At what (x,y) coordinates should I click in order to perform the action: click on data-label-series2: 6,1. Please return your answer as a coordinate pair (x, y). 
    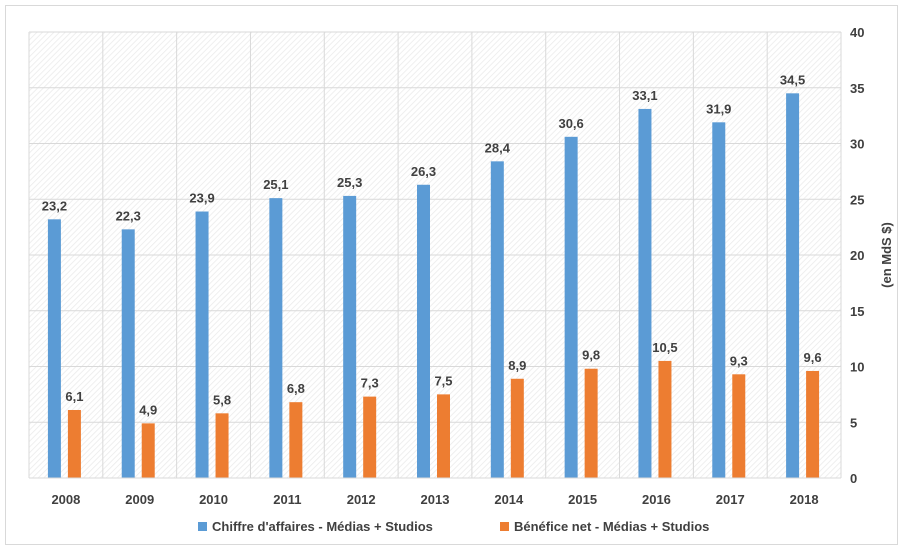
    Looking at the image, I should click on (74, 396).